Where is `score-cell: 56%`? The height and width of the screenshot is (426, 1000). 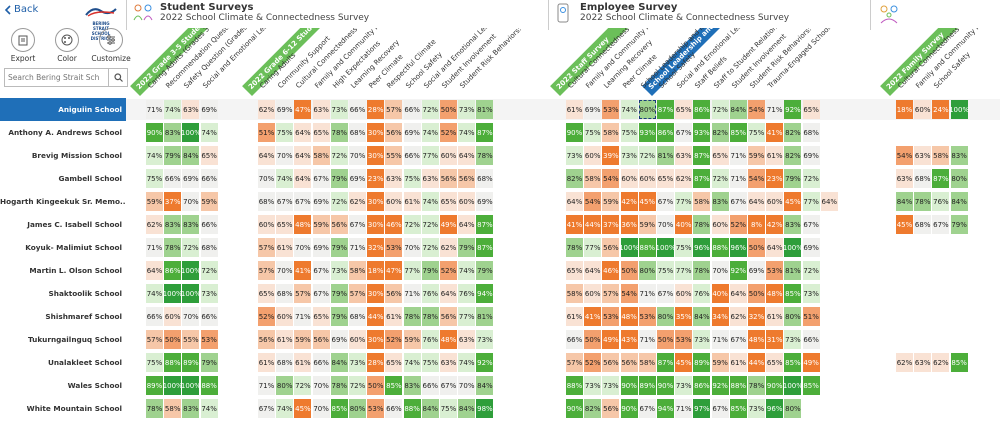
score-cell: 56% is located at coordinates (467, 178).